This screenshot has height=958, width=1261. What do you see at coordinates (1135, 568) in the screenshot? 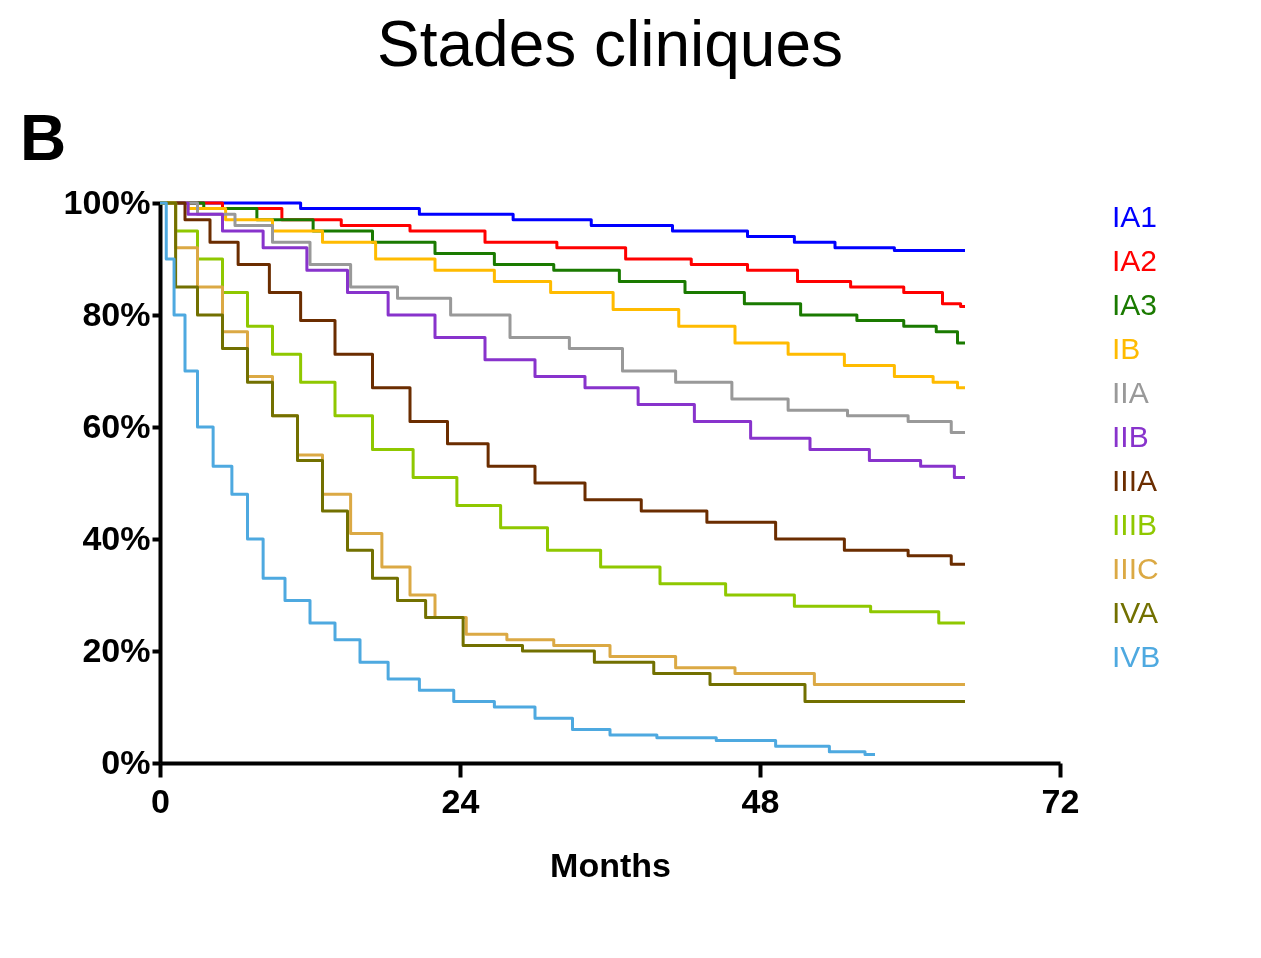
I see `text: IIIC` at bounding box center [1135, 568].